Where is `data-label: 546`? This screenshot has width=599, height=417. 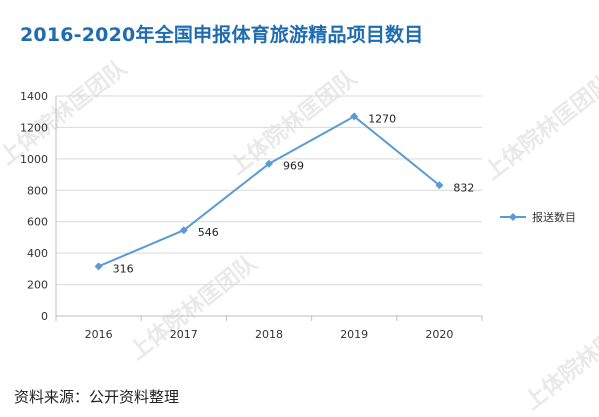
data-label: 546 is located at coordinates (208, 232).